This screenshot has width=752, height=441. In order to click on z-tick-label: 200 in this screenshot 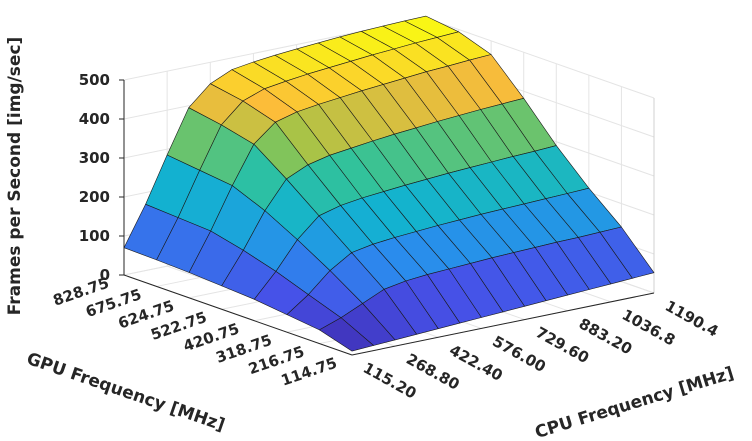, I will do `click(94, 197)`.